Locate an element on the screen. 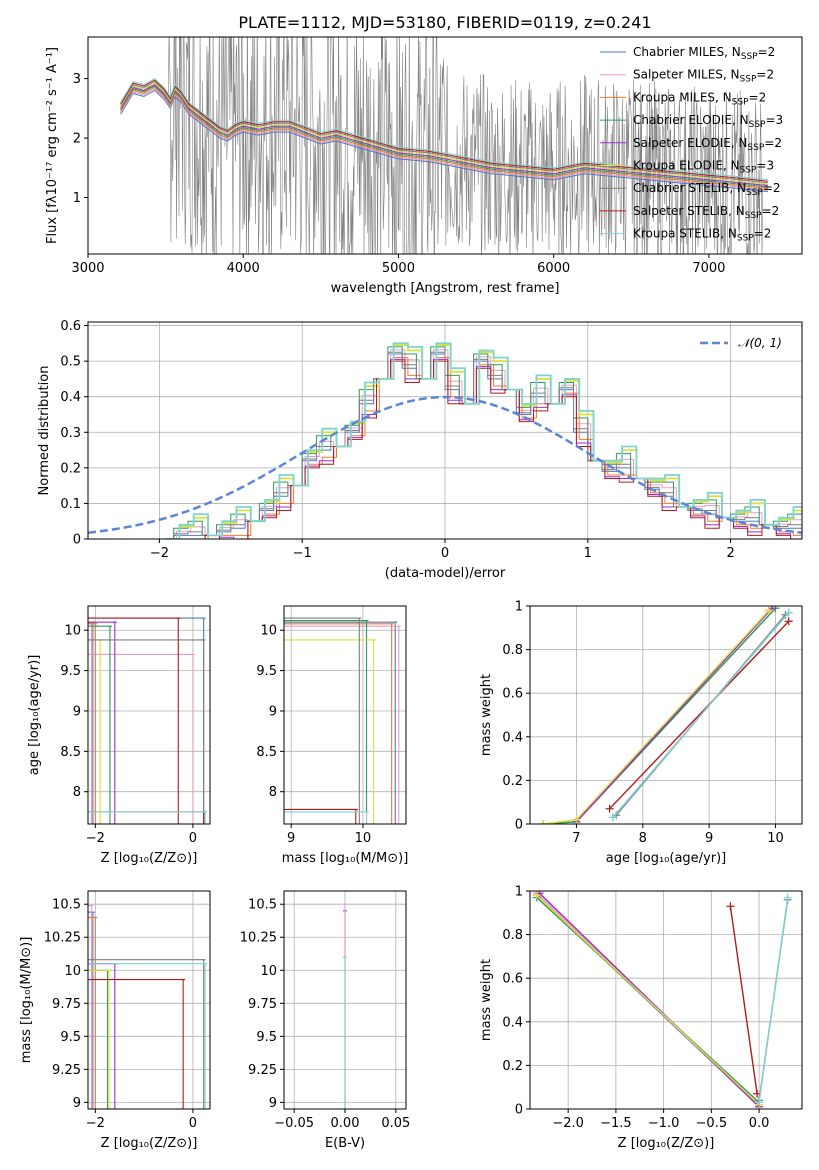 This screenshot has height=1170, width=819. legend-label: Kroupa MILES, NSSP=2 is located at coordinates (699, 98).